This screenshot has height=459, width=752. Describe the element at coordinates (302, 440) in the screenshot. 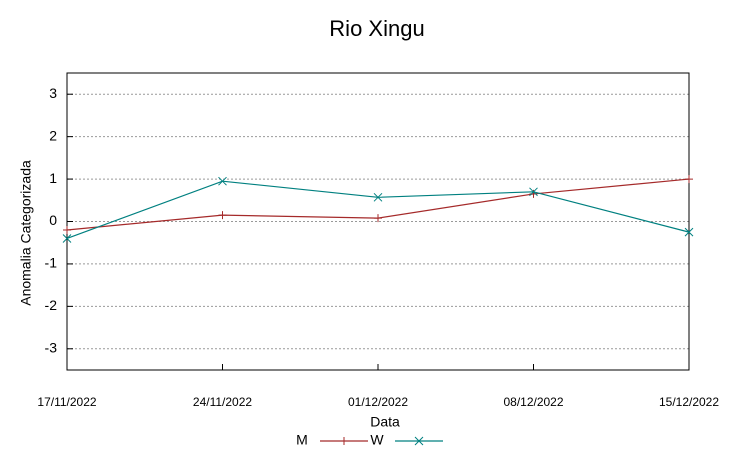

I see `legend-label: M` at that location.